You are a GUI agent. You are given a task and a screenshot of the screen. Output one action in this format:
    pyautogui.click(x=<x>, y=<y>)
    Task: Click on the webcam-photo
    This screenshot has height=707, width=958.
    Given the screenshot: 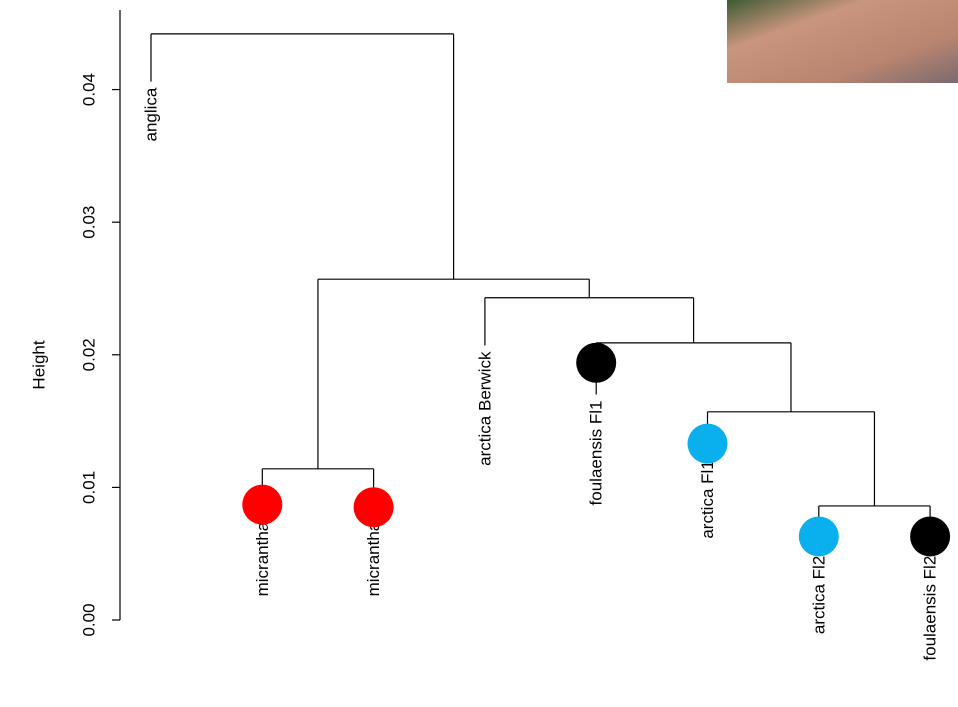 What is the action you would take?
    pyautogui.click(x=842, y=41)
    